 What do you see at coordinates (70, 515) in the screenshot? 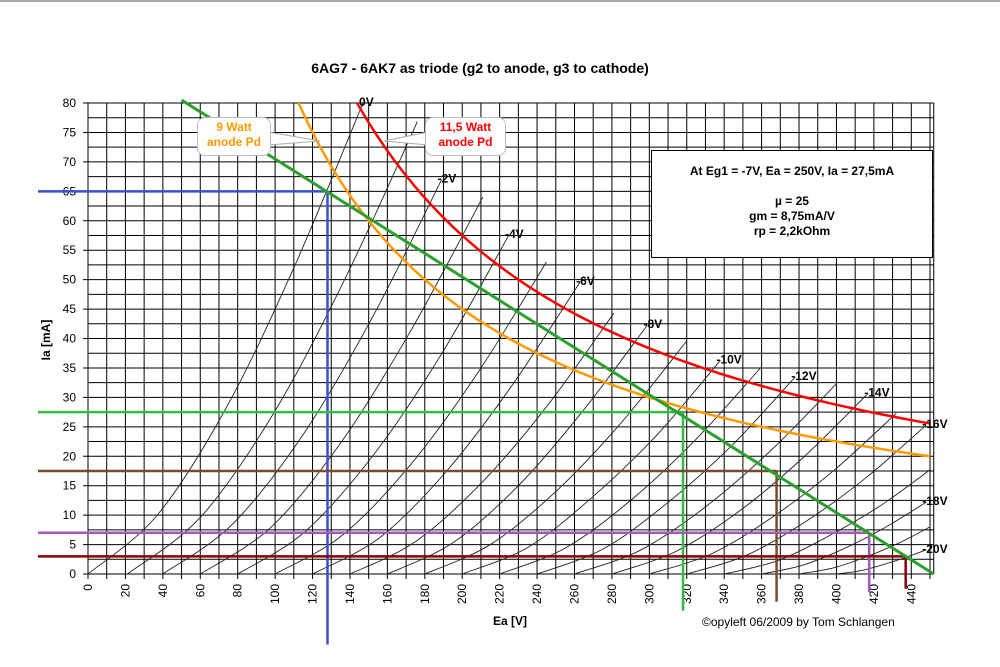
I see `y-tick-label: 10` at bounding box center [70, 515].